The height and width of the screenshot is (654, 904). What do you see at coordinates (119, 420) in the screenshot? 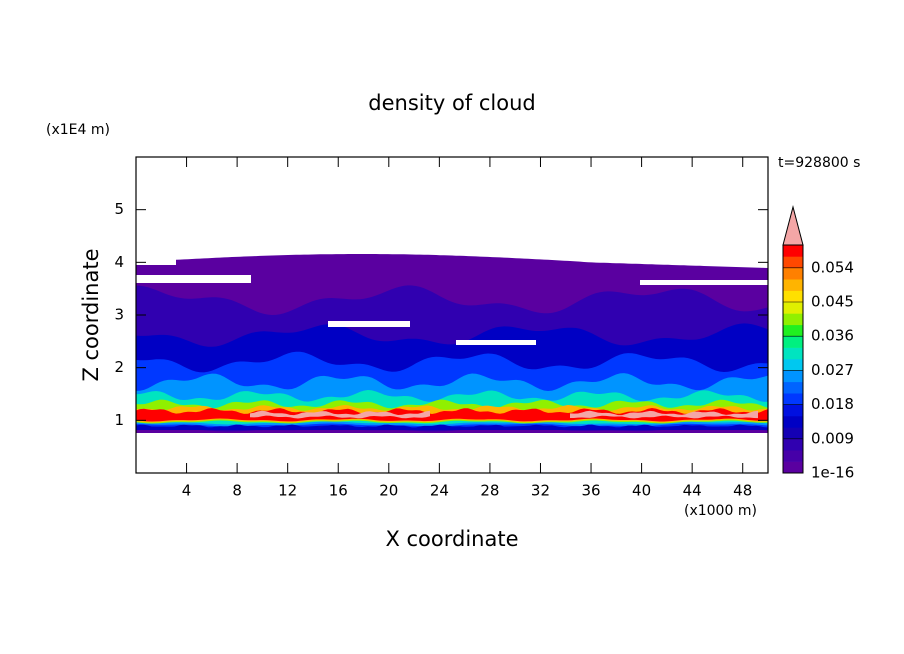
I see `y-tick-label: 1` at bounding box center [119, 420].